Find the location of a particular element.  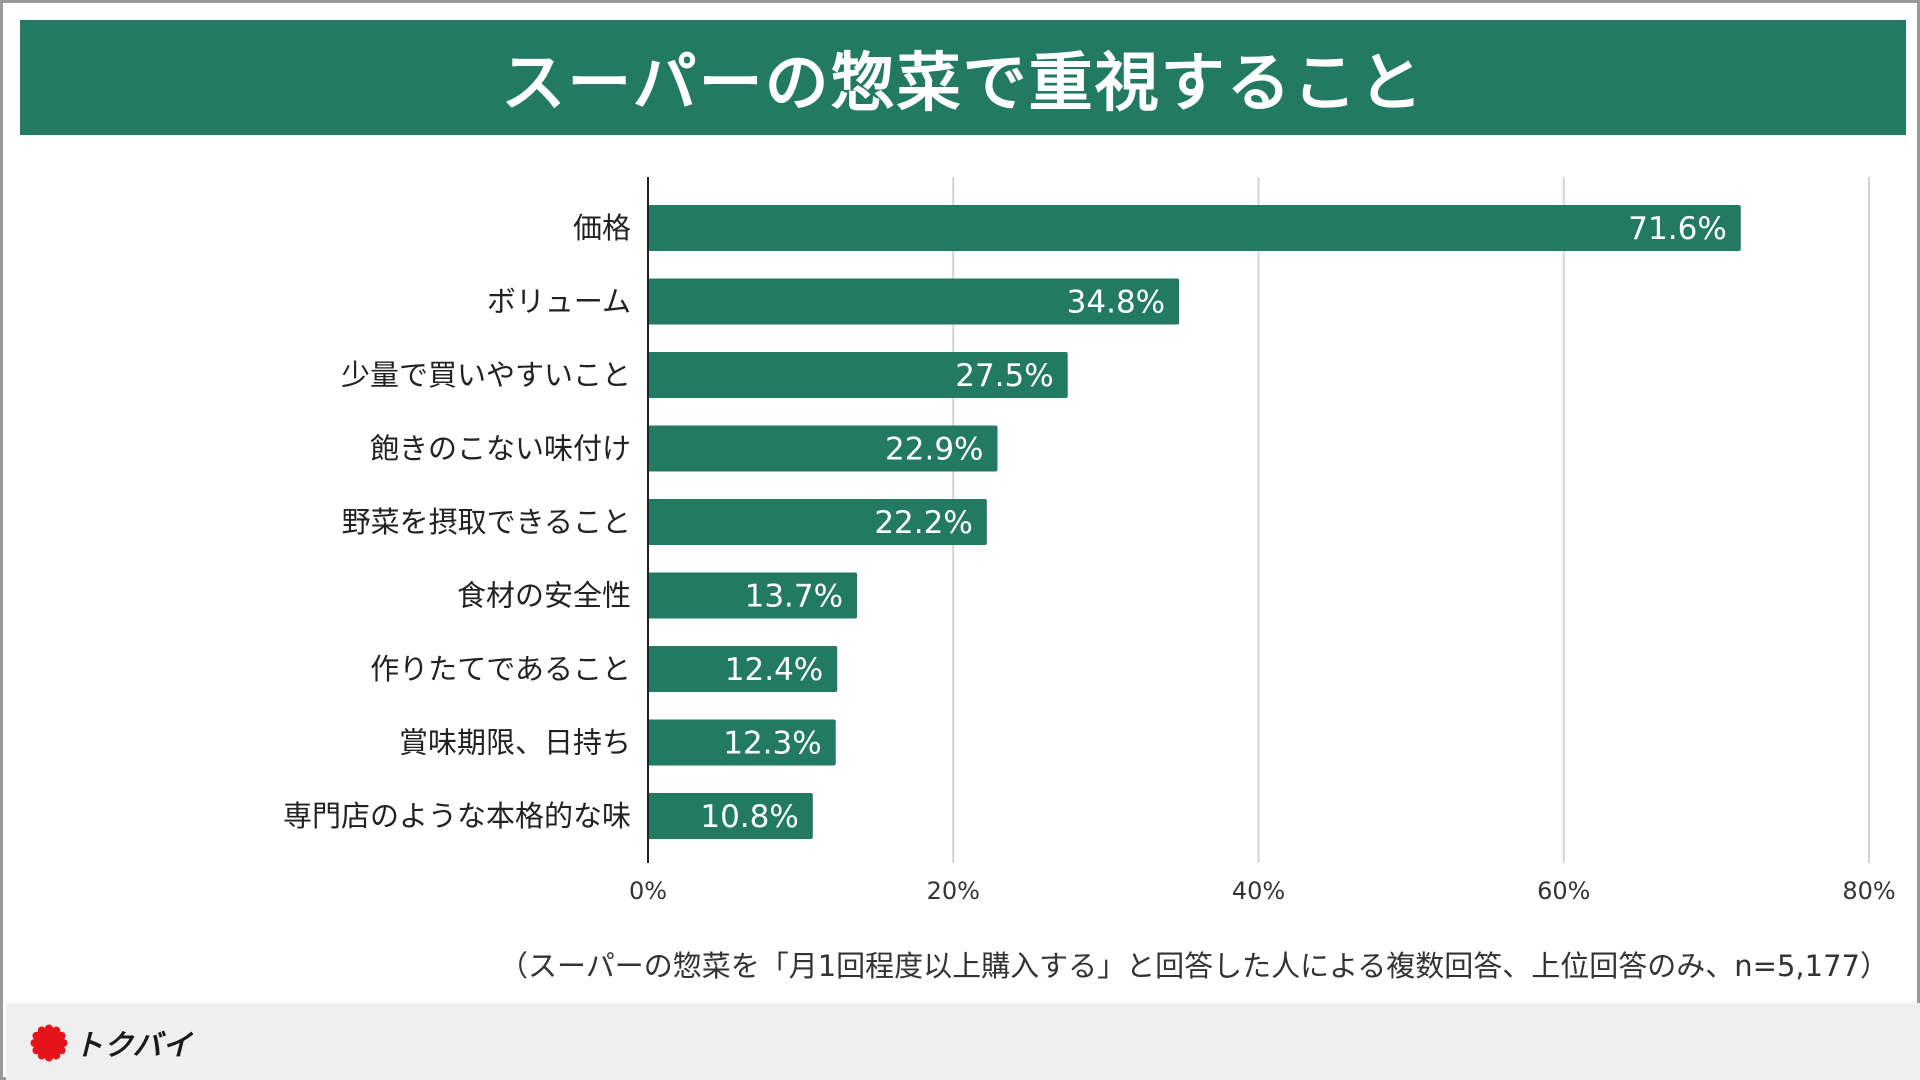

x-tick-label: 40% is located at coordinates (1258, 891).